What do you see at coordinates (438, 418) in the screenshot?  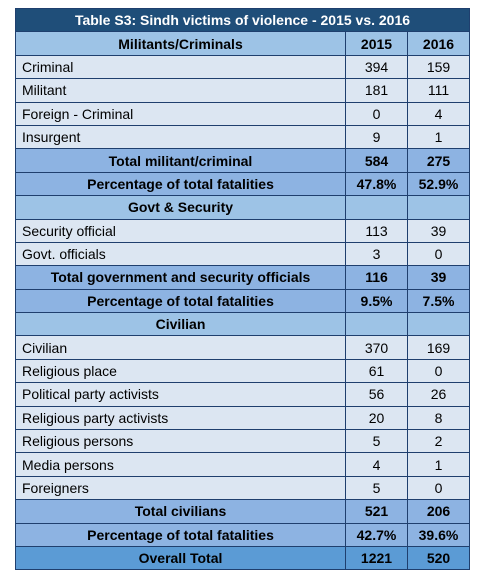 I see `cell: 8` at bounding box center [438, 418].